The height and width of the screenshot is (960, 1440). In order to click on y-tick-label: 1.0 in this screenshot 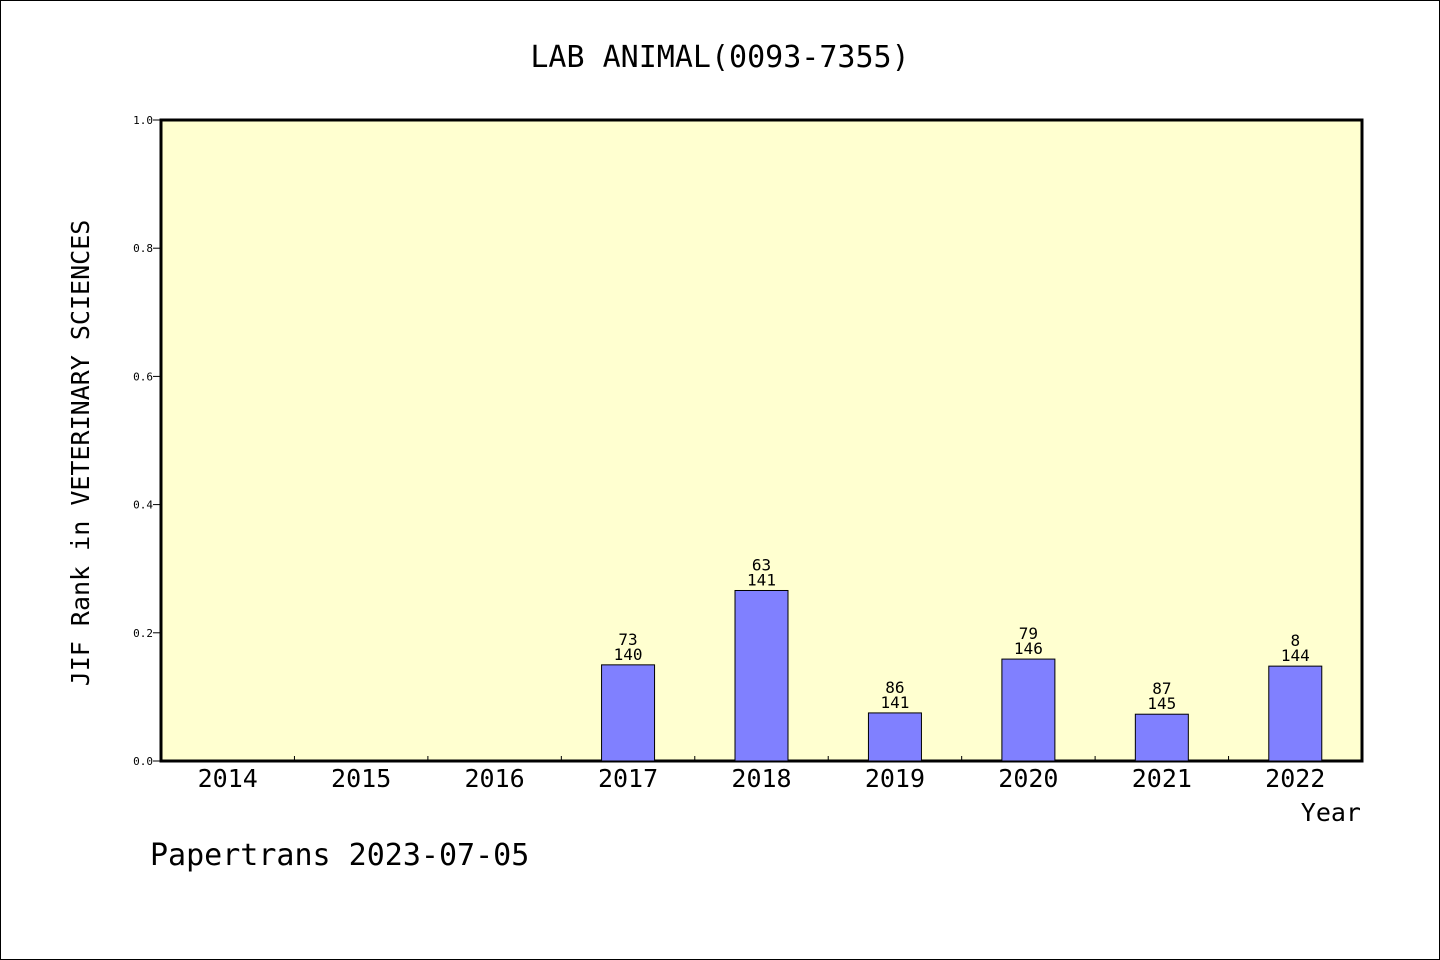, I will do `click(143, 120)`.